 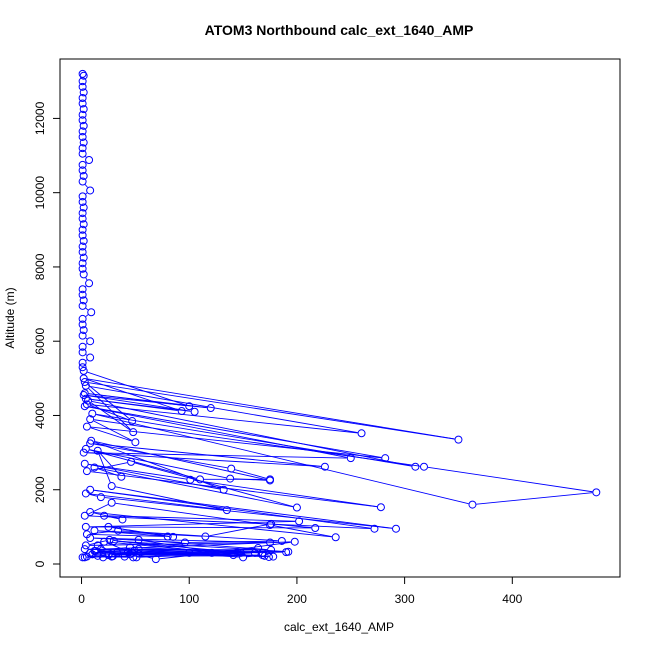 What do you see at coordinates (339, 30) in the screenshot?
I see `chart-title: ATOM3 Northbound calc_ext_1640_AMP` at bounding box center [339, 30].